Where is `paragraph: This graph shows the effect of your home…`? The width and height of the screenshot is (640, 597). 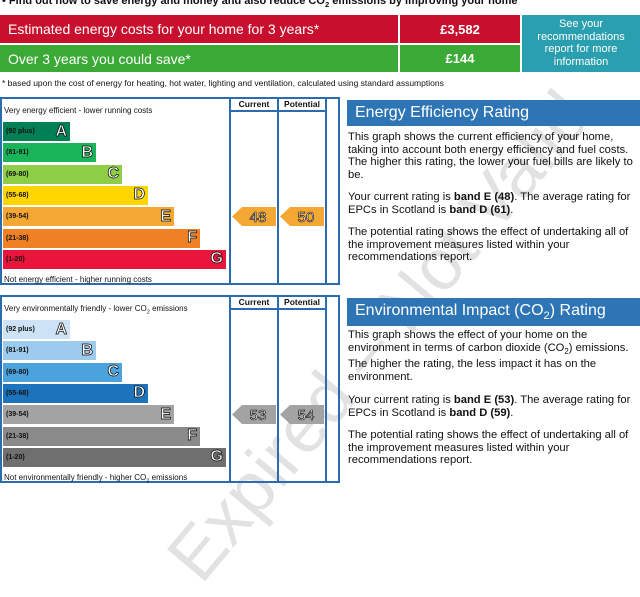
paragraph: This graph shows the effect of your home… is located at coordinates (493, 356).